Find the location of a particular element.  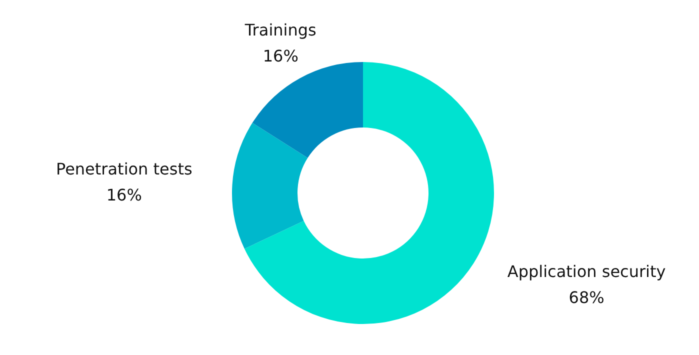

slice-label: Application security is located at coordinates (586, 271).